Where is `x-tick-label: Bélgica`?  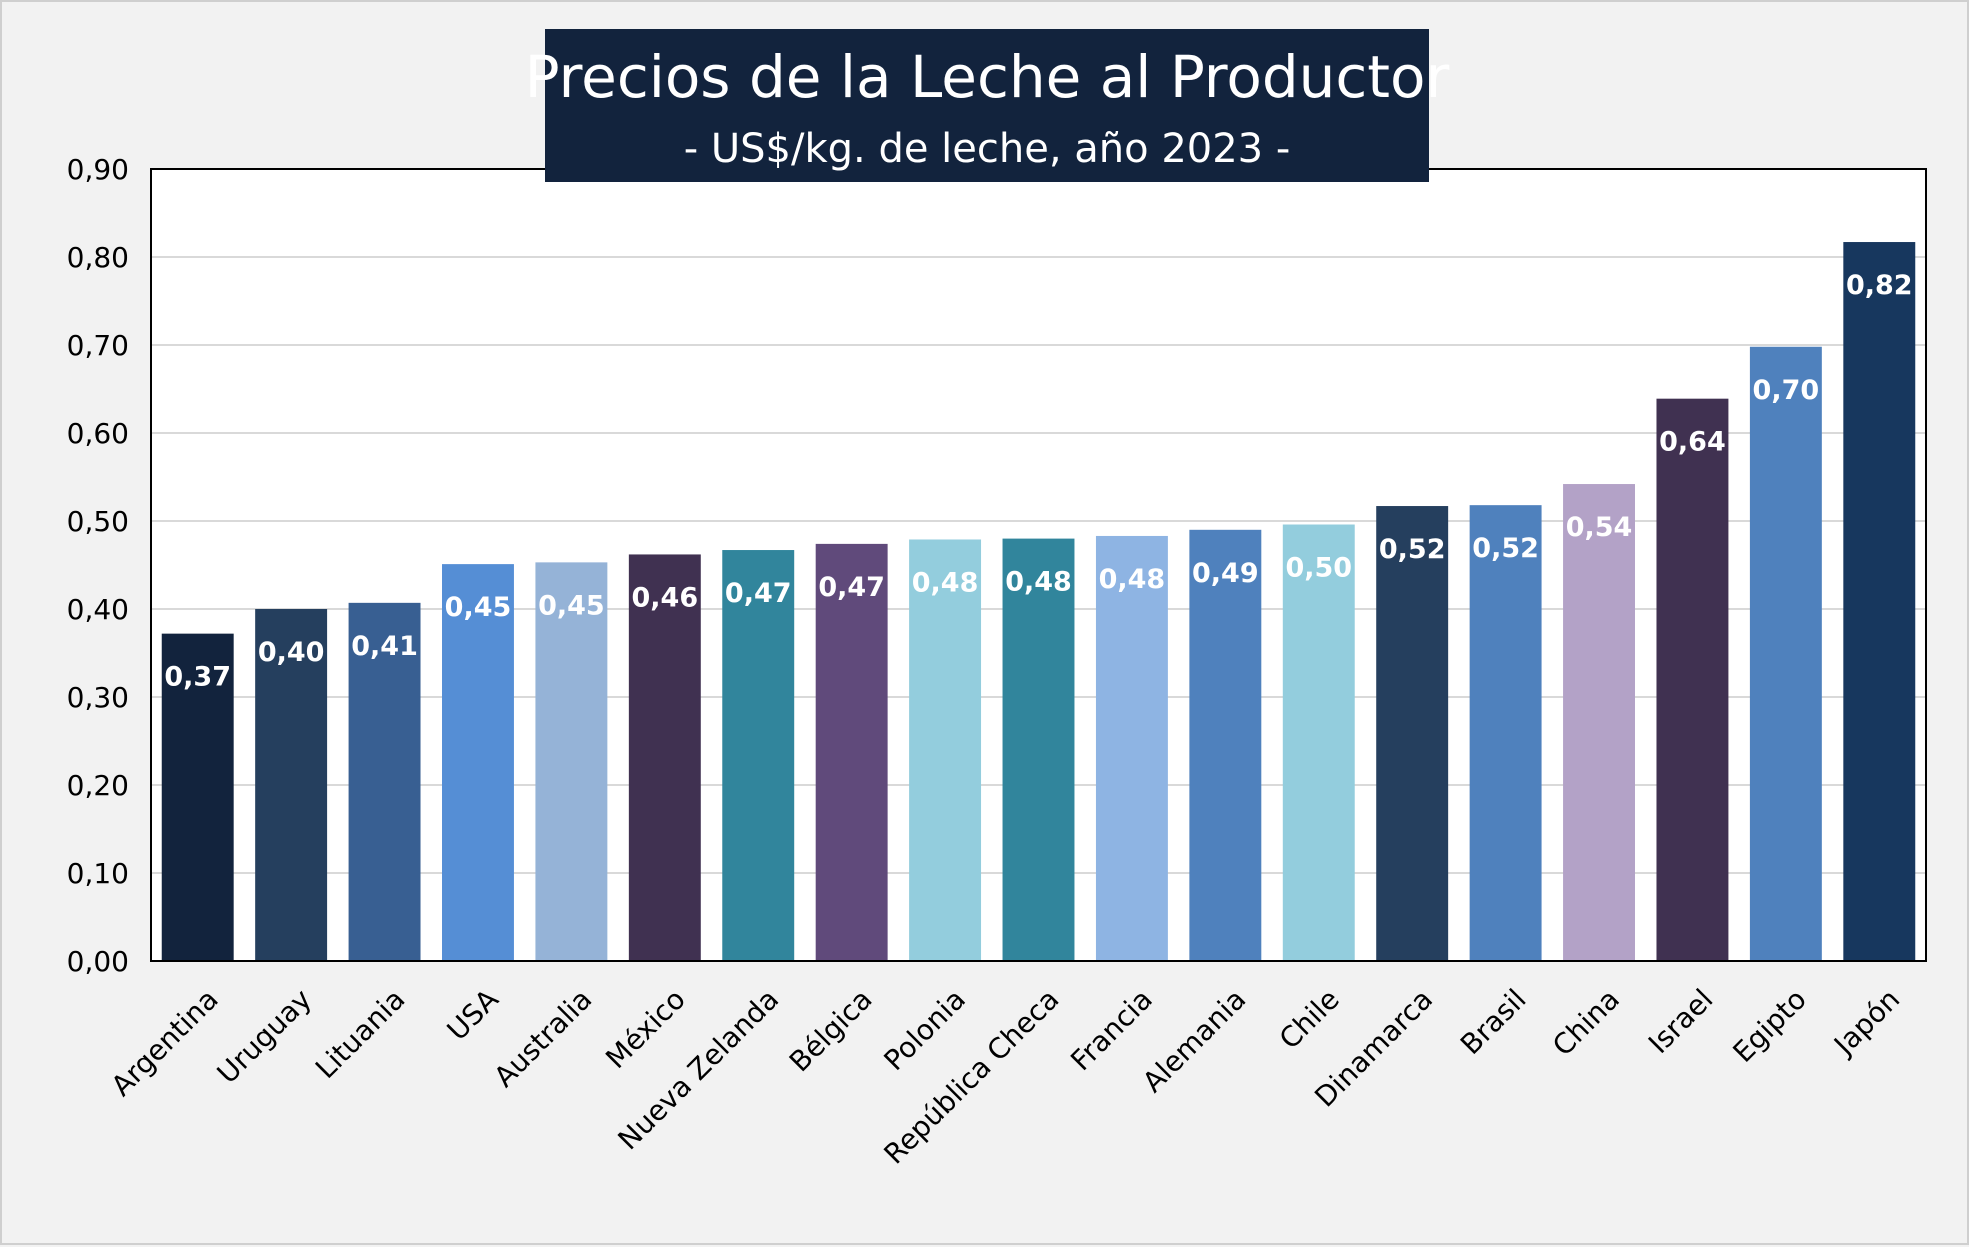
x-tick-label: Bélgica is located at coordinates (831, 1031).